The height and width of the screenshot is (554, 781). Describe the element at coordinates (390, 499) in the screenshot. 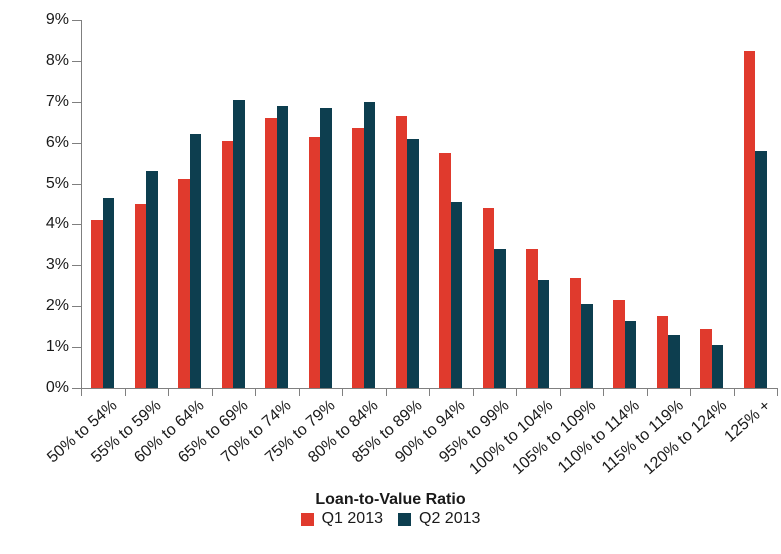

I see `x-axis-title: Loan-to-Value Ratio` at that location.